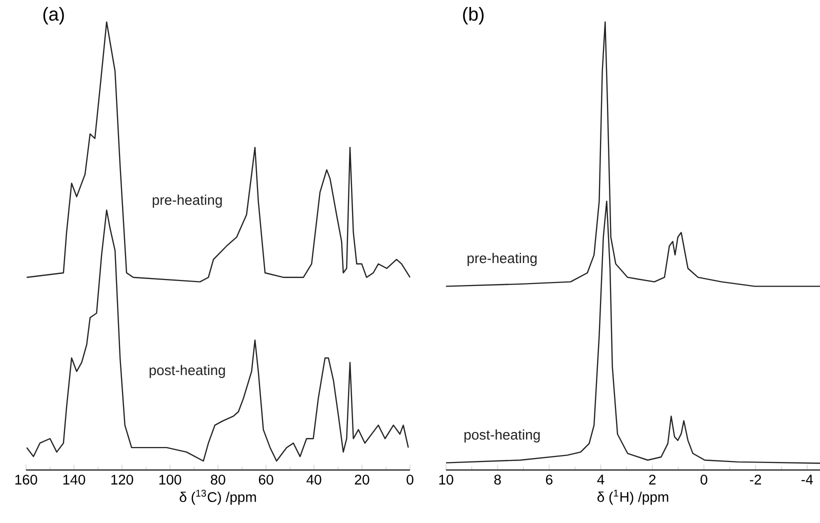 This screenshot has height=523, width=820. I want to click on x-tick-label: 140, so click(74, 479).